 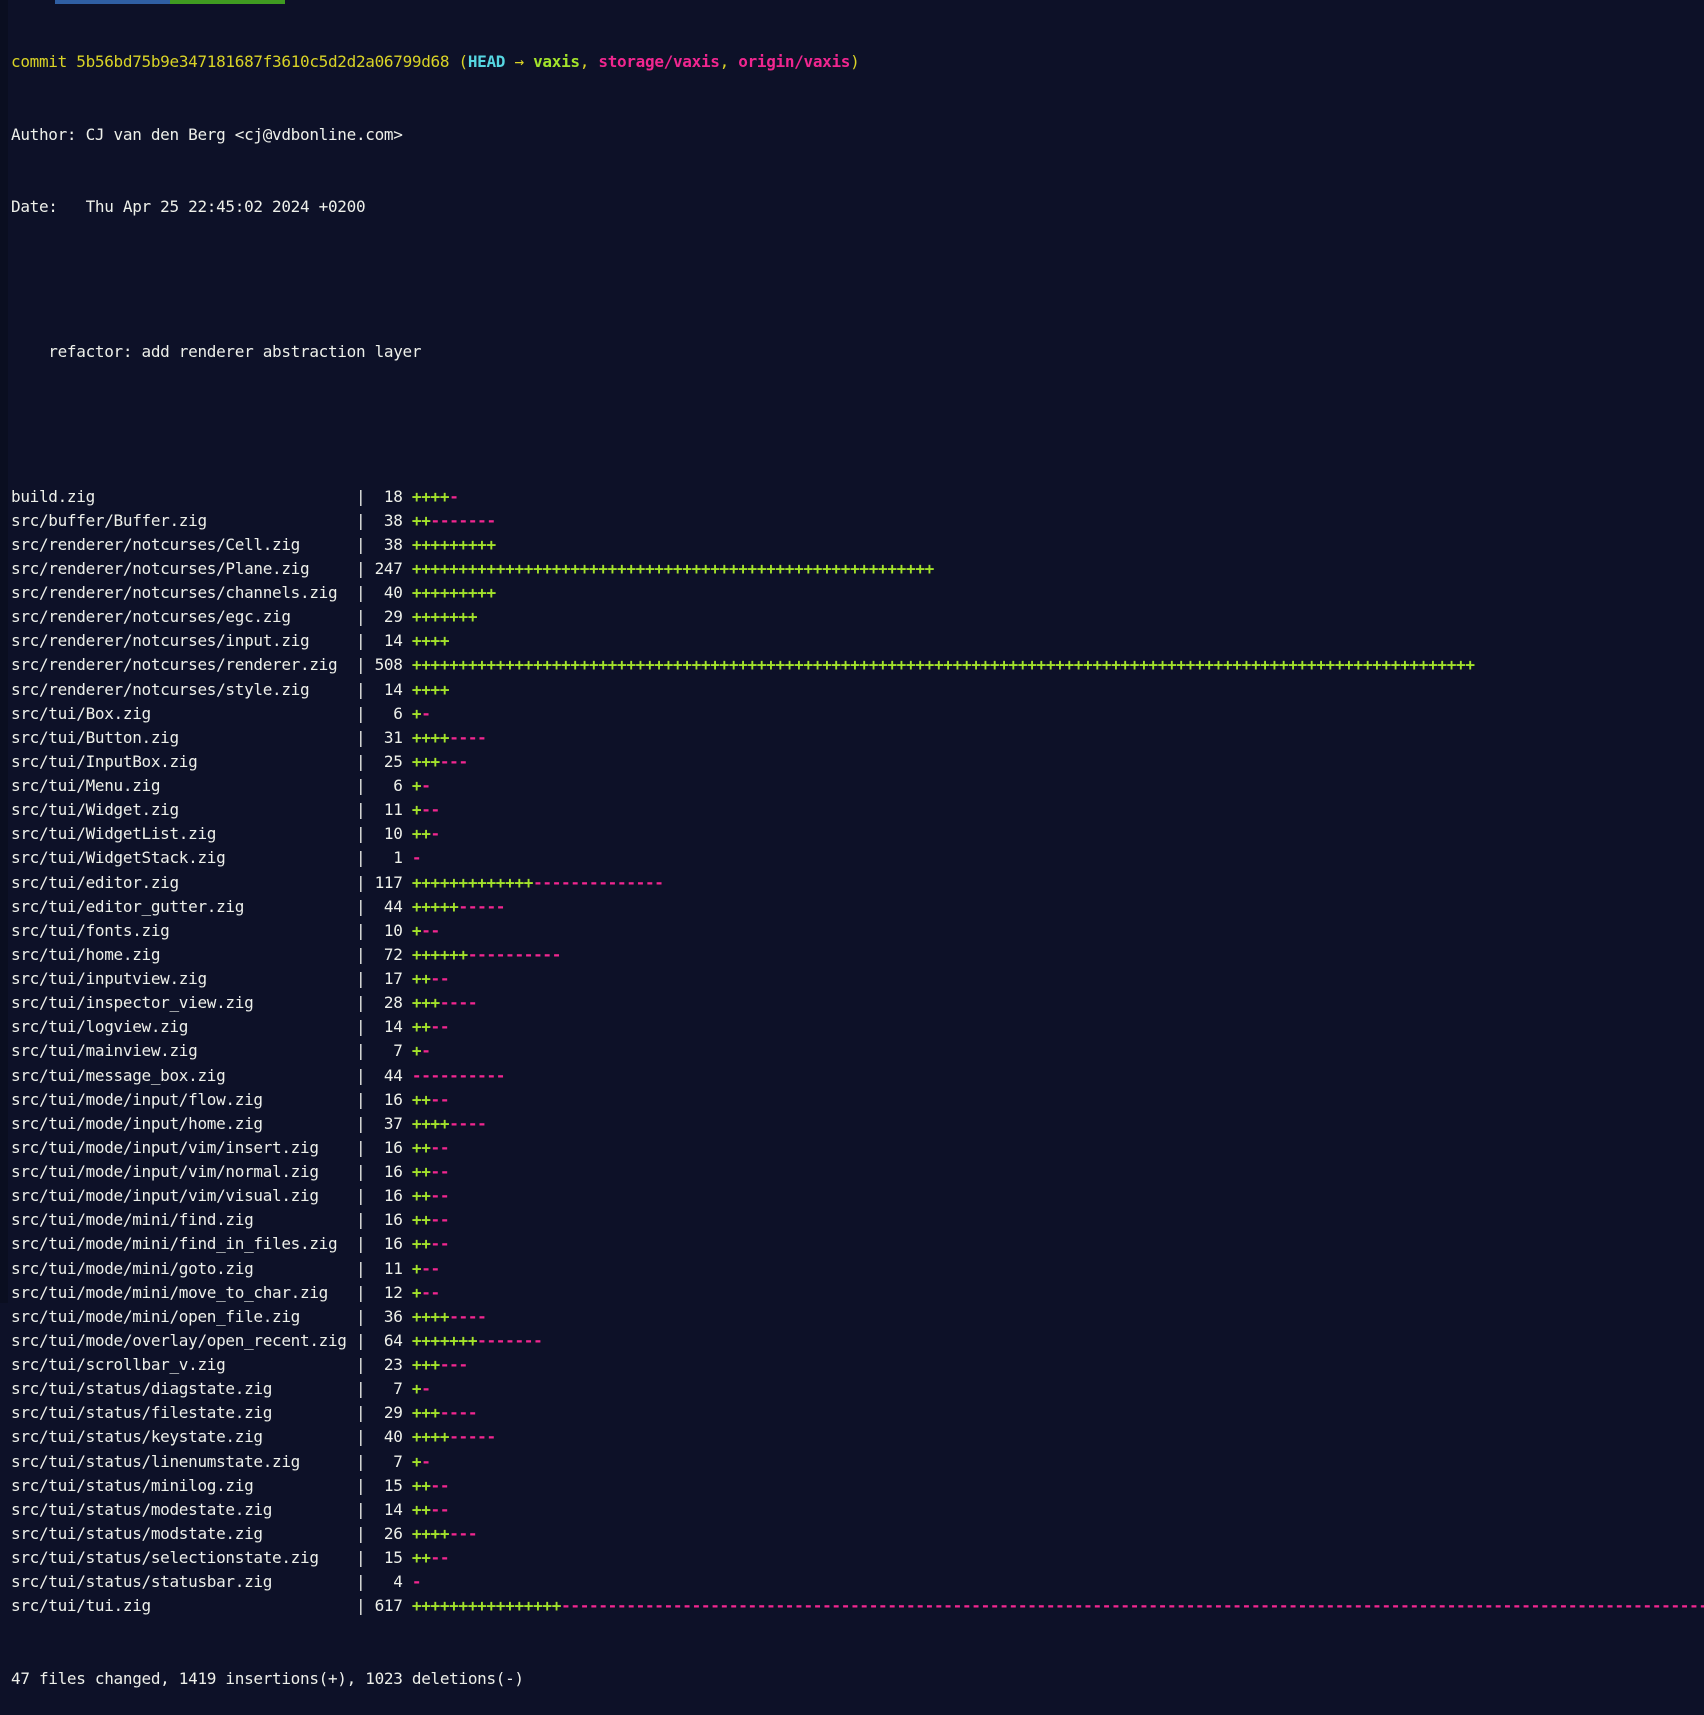 What do you see at coordinates (179, 1220) in the screenshot?
I see `file-name: src/tui/mode/mini/find.zig` at bounding box center [179, 1220].